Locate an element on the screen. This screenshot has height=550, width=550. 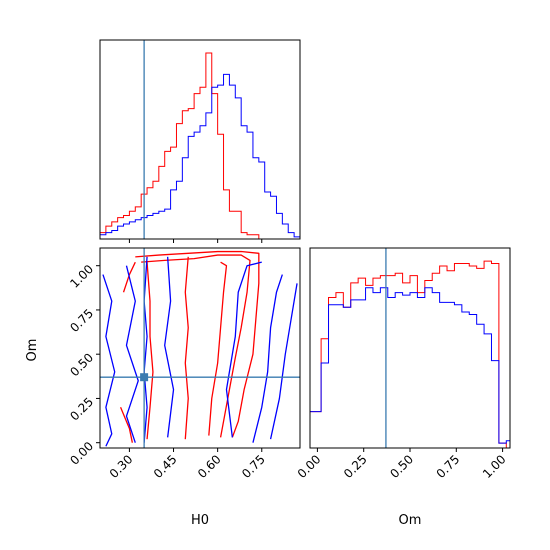
om-y-tick-label-0: 0.00 is located at coordinates (81, 453).